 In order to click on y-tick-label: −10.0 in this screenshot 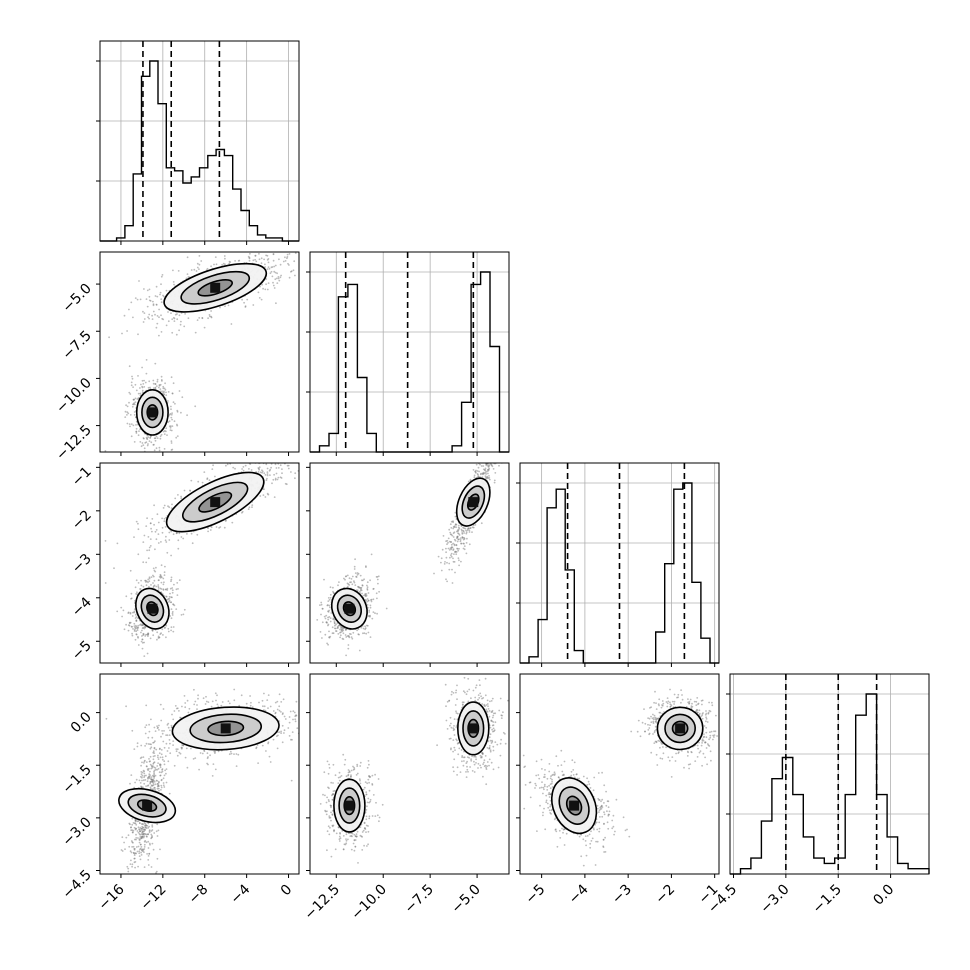, I will do `click(74, 396)`.